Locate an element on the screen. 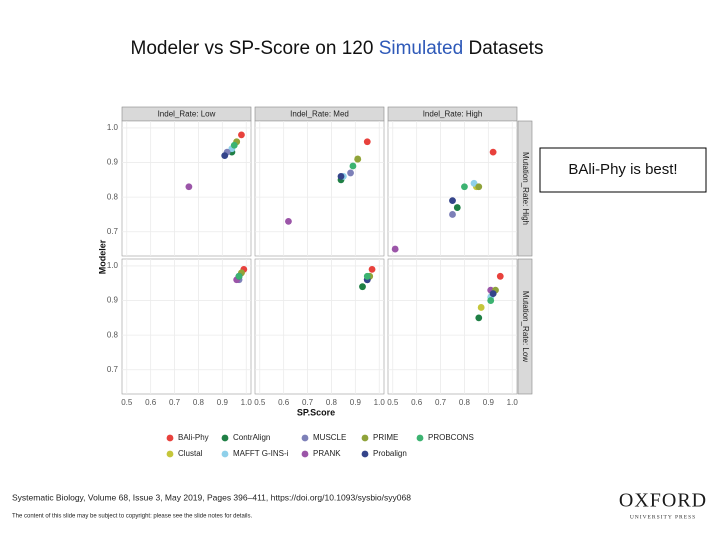 This screenshot has width=720, height=540. facet-label: Indel_Rate: Low is located at coordinates (187, 114).